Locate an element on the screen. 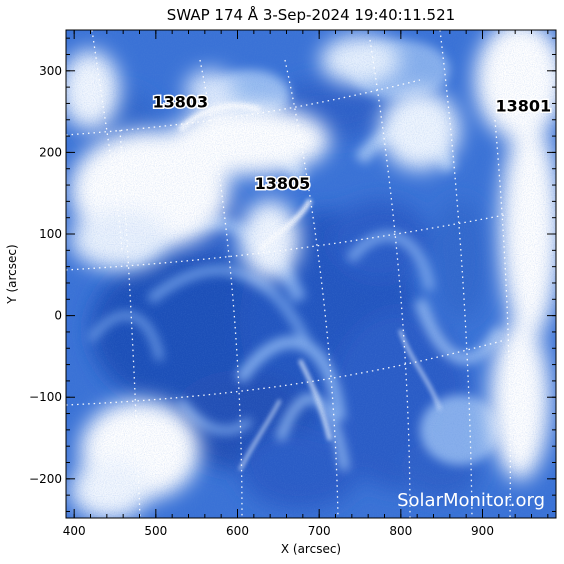 The width and height of the screenshot is (564, 564). x-tick-label: 700 is located at coordinates (319, 531).